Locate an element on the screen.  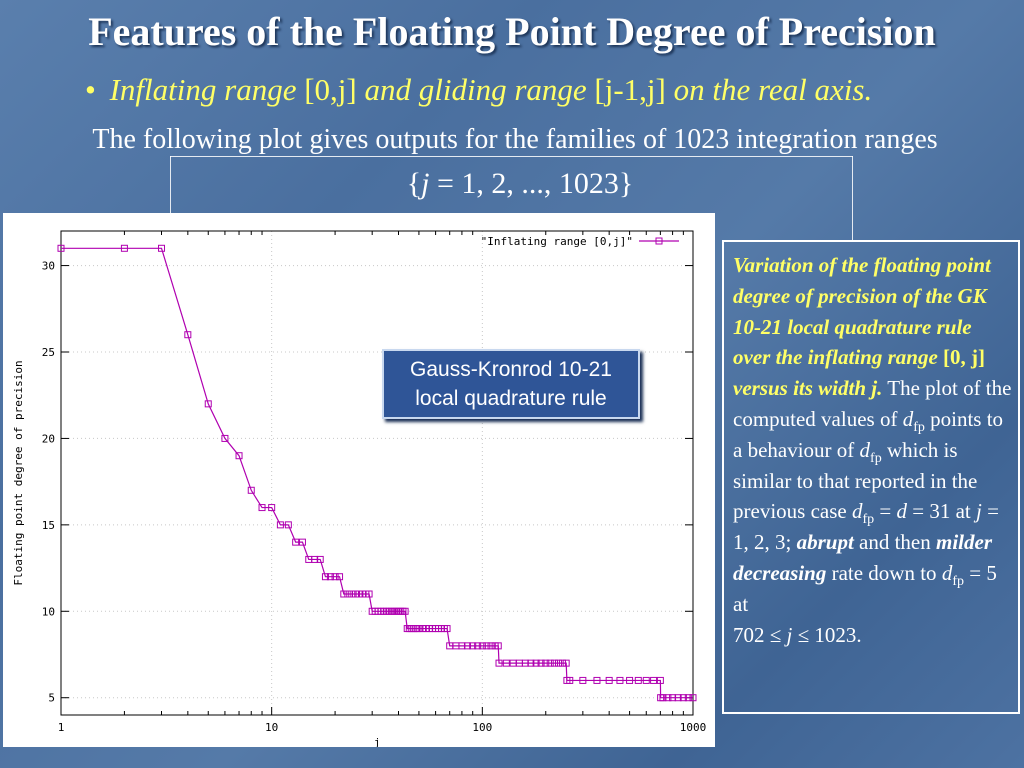
legend-marker is located at coordinates (659, 241).